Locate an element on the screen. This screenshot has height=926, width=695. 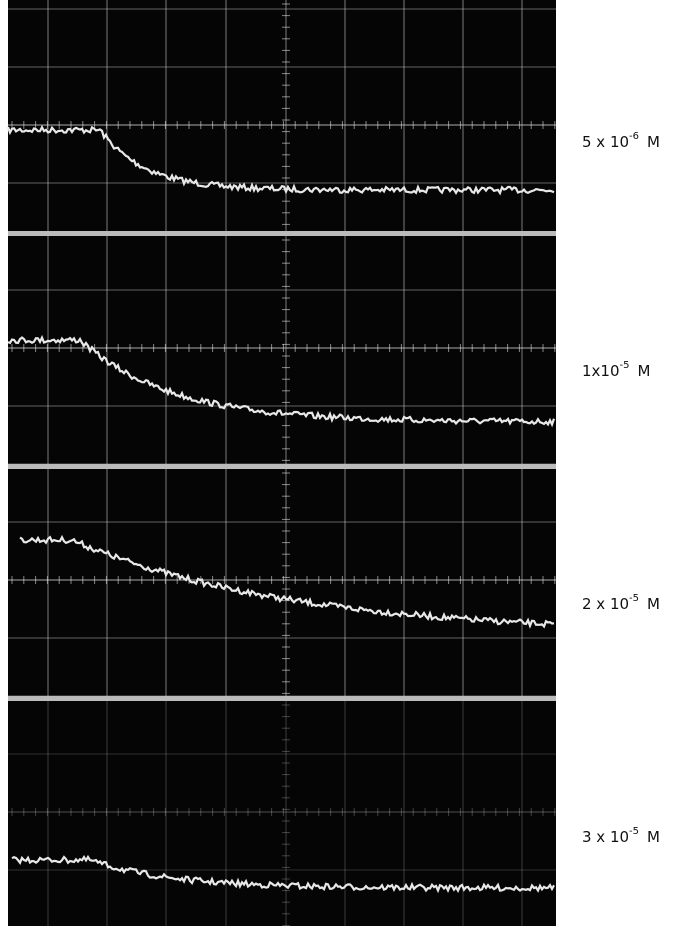
concentration-label: 3 x 10-5 M is located at coordinates (621, 836).